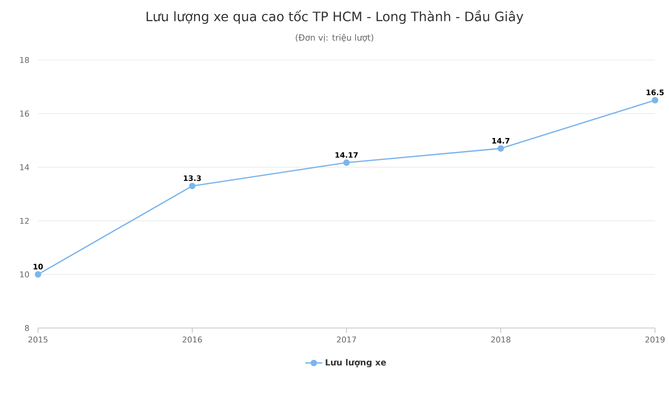 This screenshot has width=669, height=393. Describe the element at coordinates (335, 38) in the screenshot. I see `chart-subtitle: (Đơn vị: triệu lượt)` at that location.